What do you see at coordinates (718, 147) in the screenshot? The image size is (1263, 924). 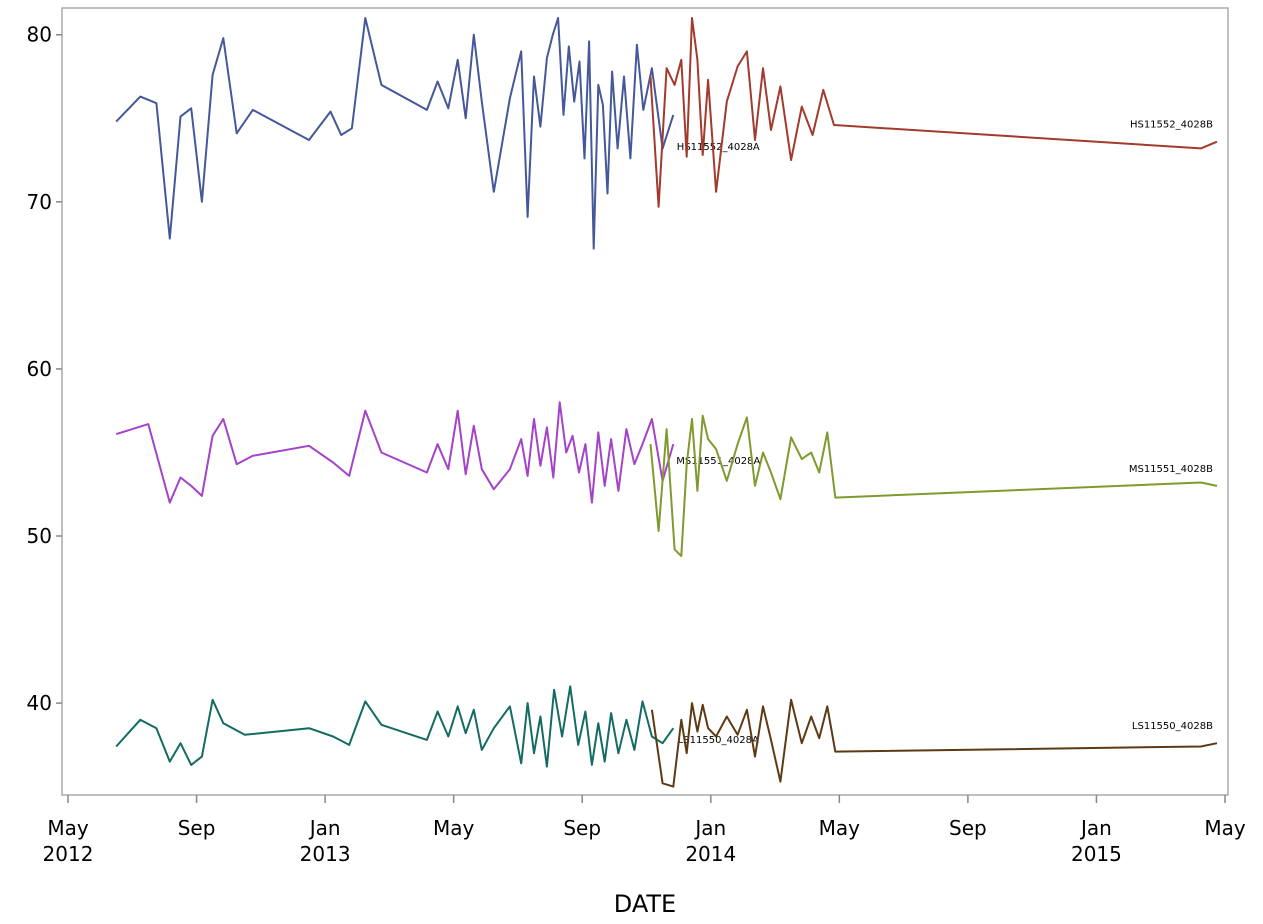 I see `series-label: HS11552_4028A` at bounding box center [718, 147].